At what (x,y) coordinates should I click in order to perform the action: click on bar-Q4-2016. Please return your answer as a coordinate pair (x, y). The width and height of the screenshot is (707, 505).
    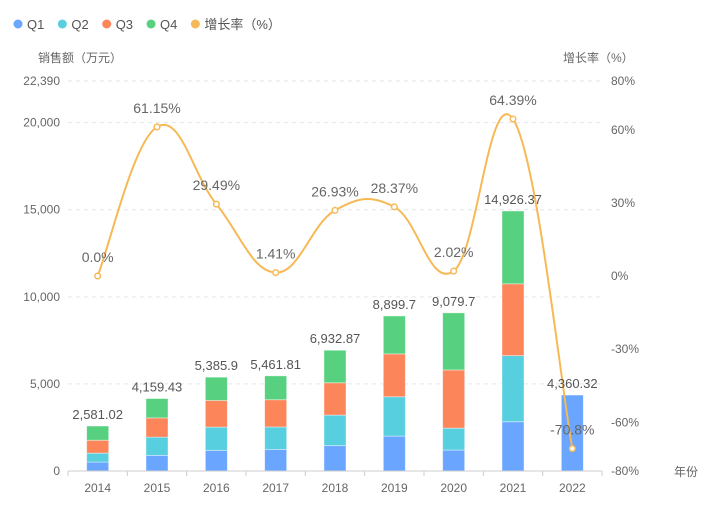
    Looking at the image, I should click on (216, 388).